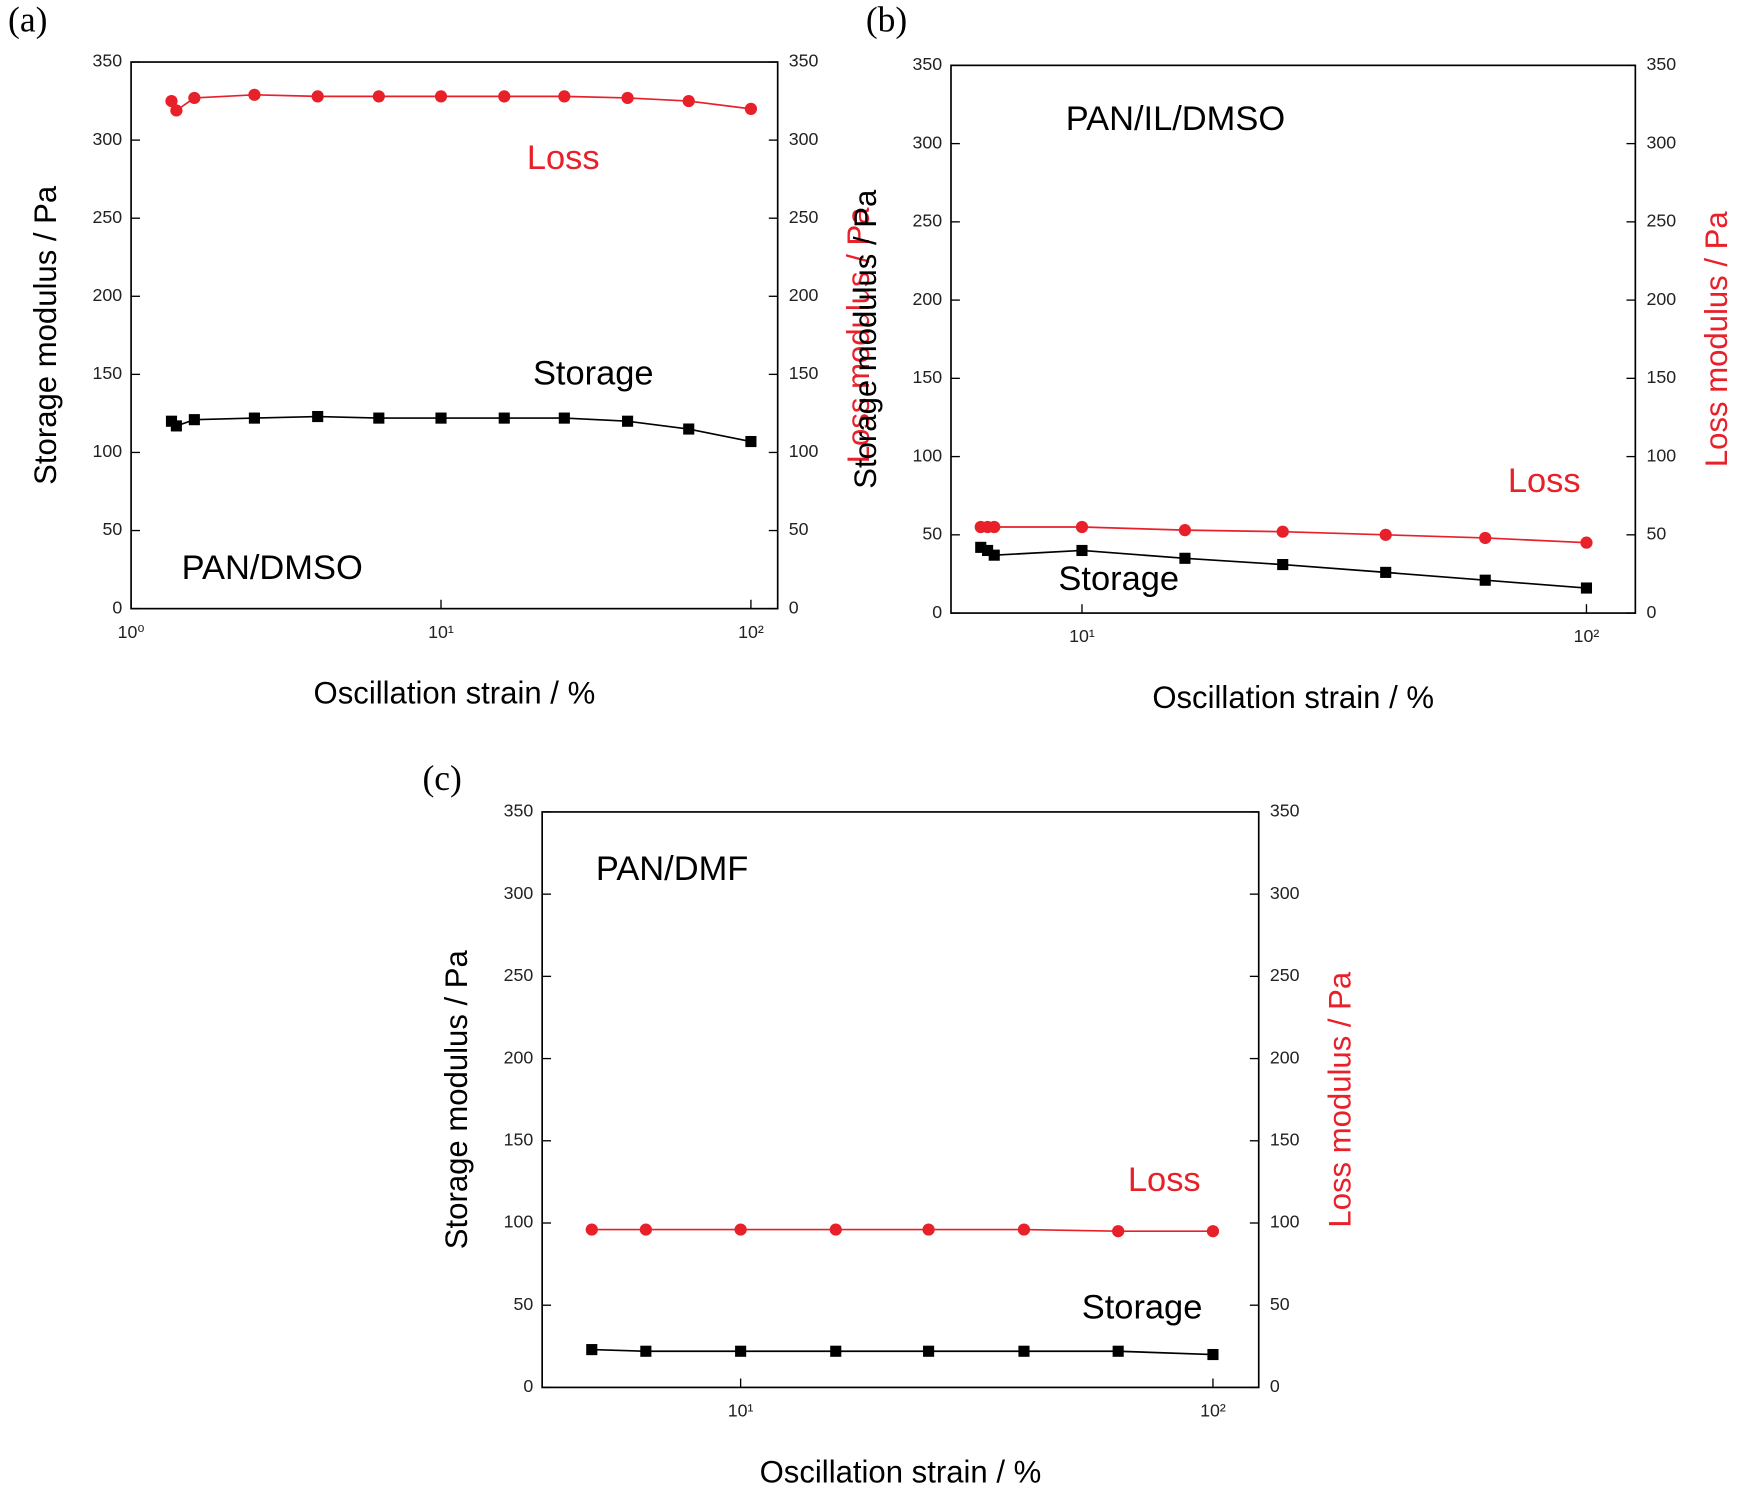 The width and height of the screenshot is (1742, 1485). Describe the element at coordinates (131, 632) in the screenshot. I see `x-tick-label: 10⁰` at that location.